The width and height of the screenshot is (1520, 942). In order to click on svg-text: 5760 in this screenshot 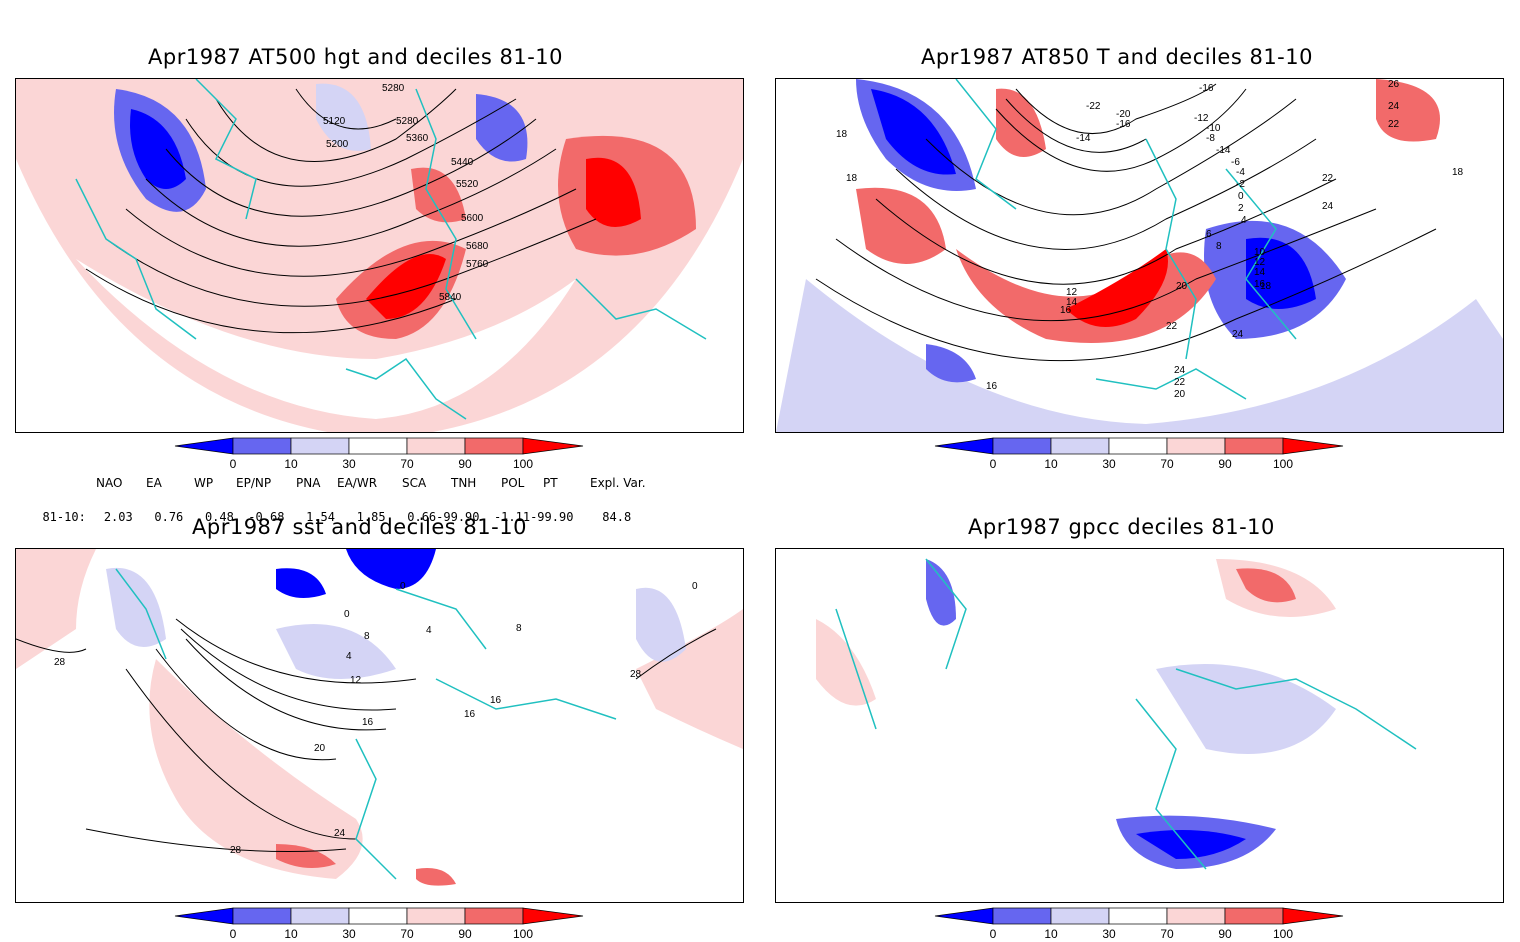, I will do `click(477, 264)`.